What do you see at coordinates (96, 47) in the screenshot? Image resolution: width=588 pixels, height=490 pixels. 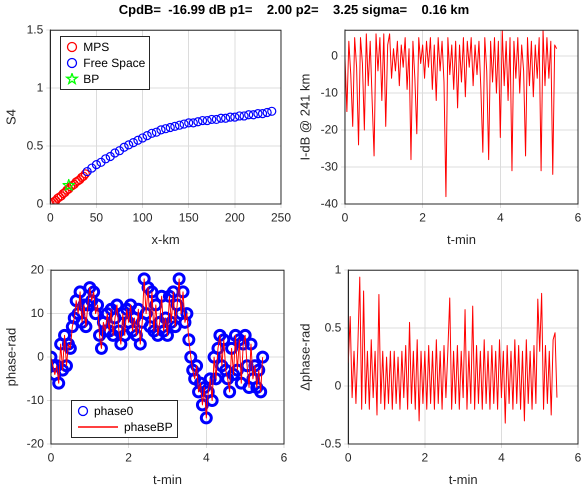 I see `legend-label: MPS` at bounding box center [96, 47].